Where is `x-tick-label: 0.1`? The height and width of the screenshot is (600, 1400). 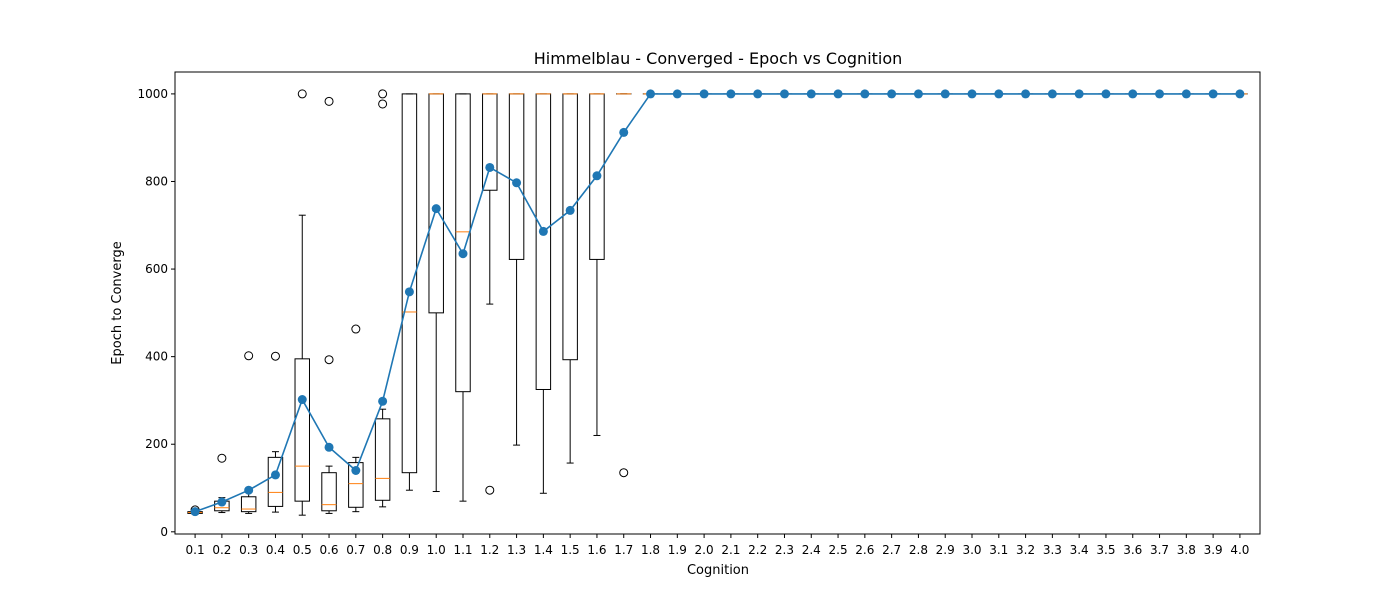
x-tick-label: 0.1 is located at coordinates (195, 550).